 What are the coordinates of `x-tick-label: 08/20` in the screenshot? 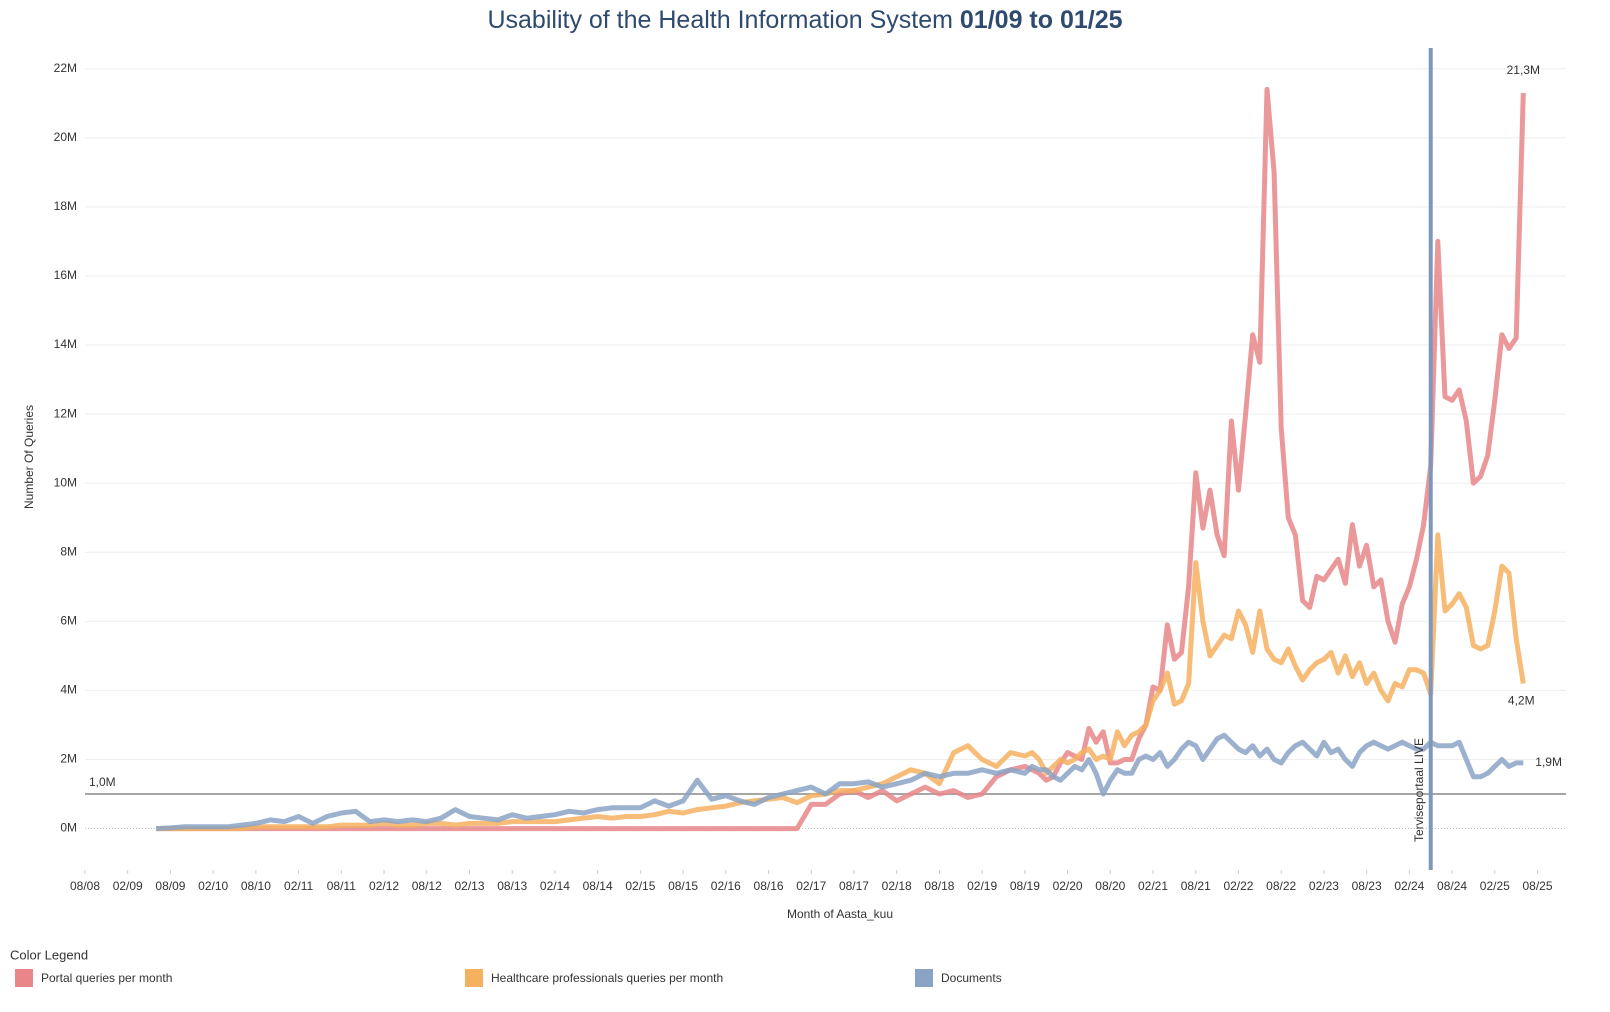 It's located at (1110, 886).